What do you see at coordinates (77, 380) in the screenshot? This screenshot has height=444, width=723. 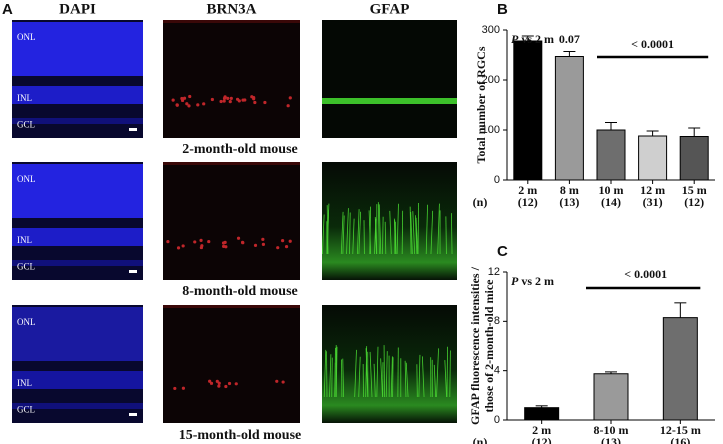 I see `inl-band` at bounding box center [77, 380].